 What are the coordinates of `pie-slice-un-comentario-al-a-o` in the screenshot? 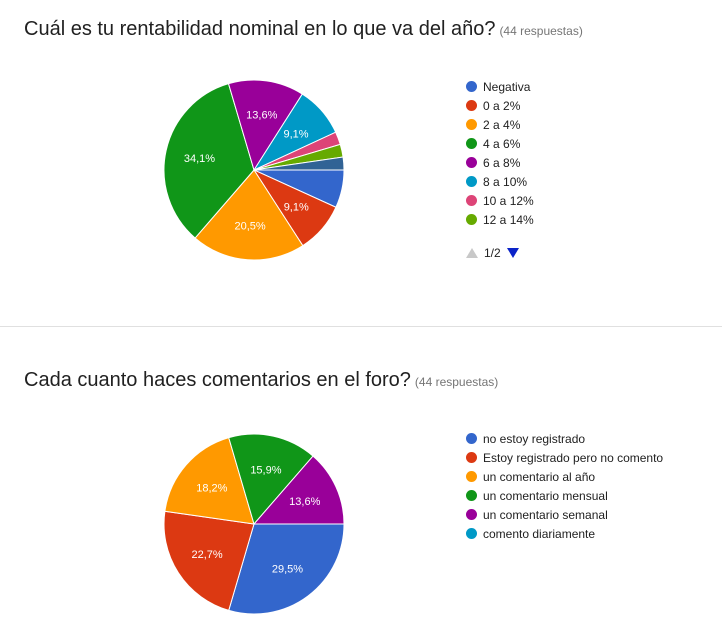 It's located at (209, 480).